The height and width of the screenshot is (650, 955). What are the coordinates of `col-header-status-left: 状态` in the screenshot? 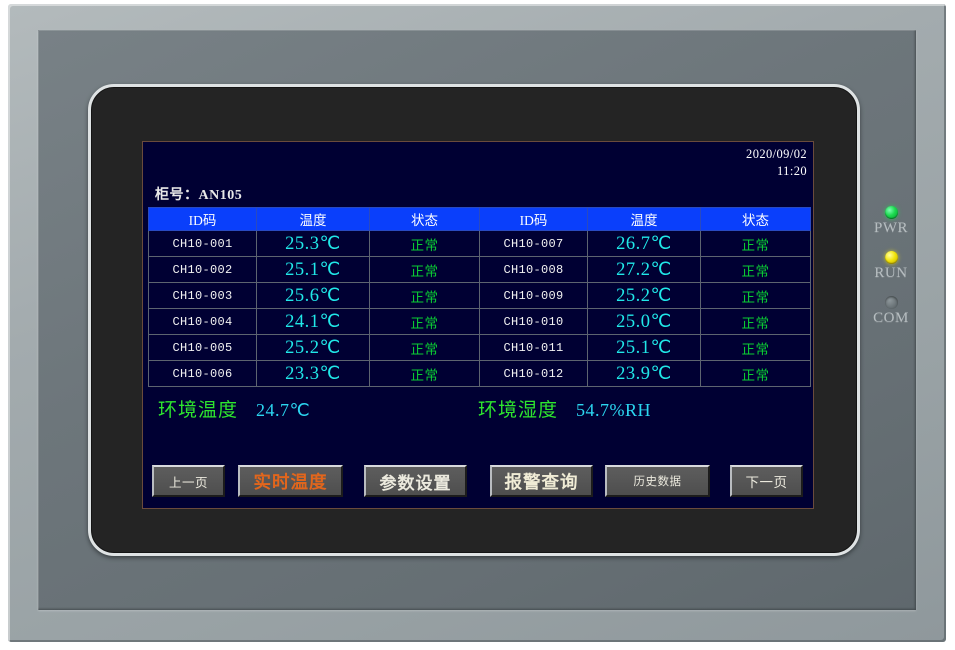 It's located at (424, 219).